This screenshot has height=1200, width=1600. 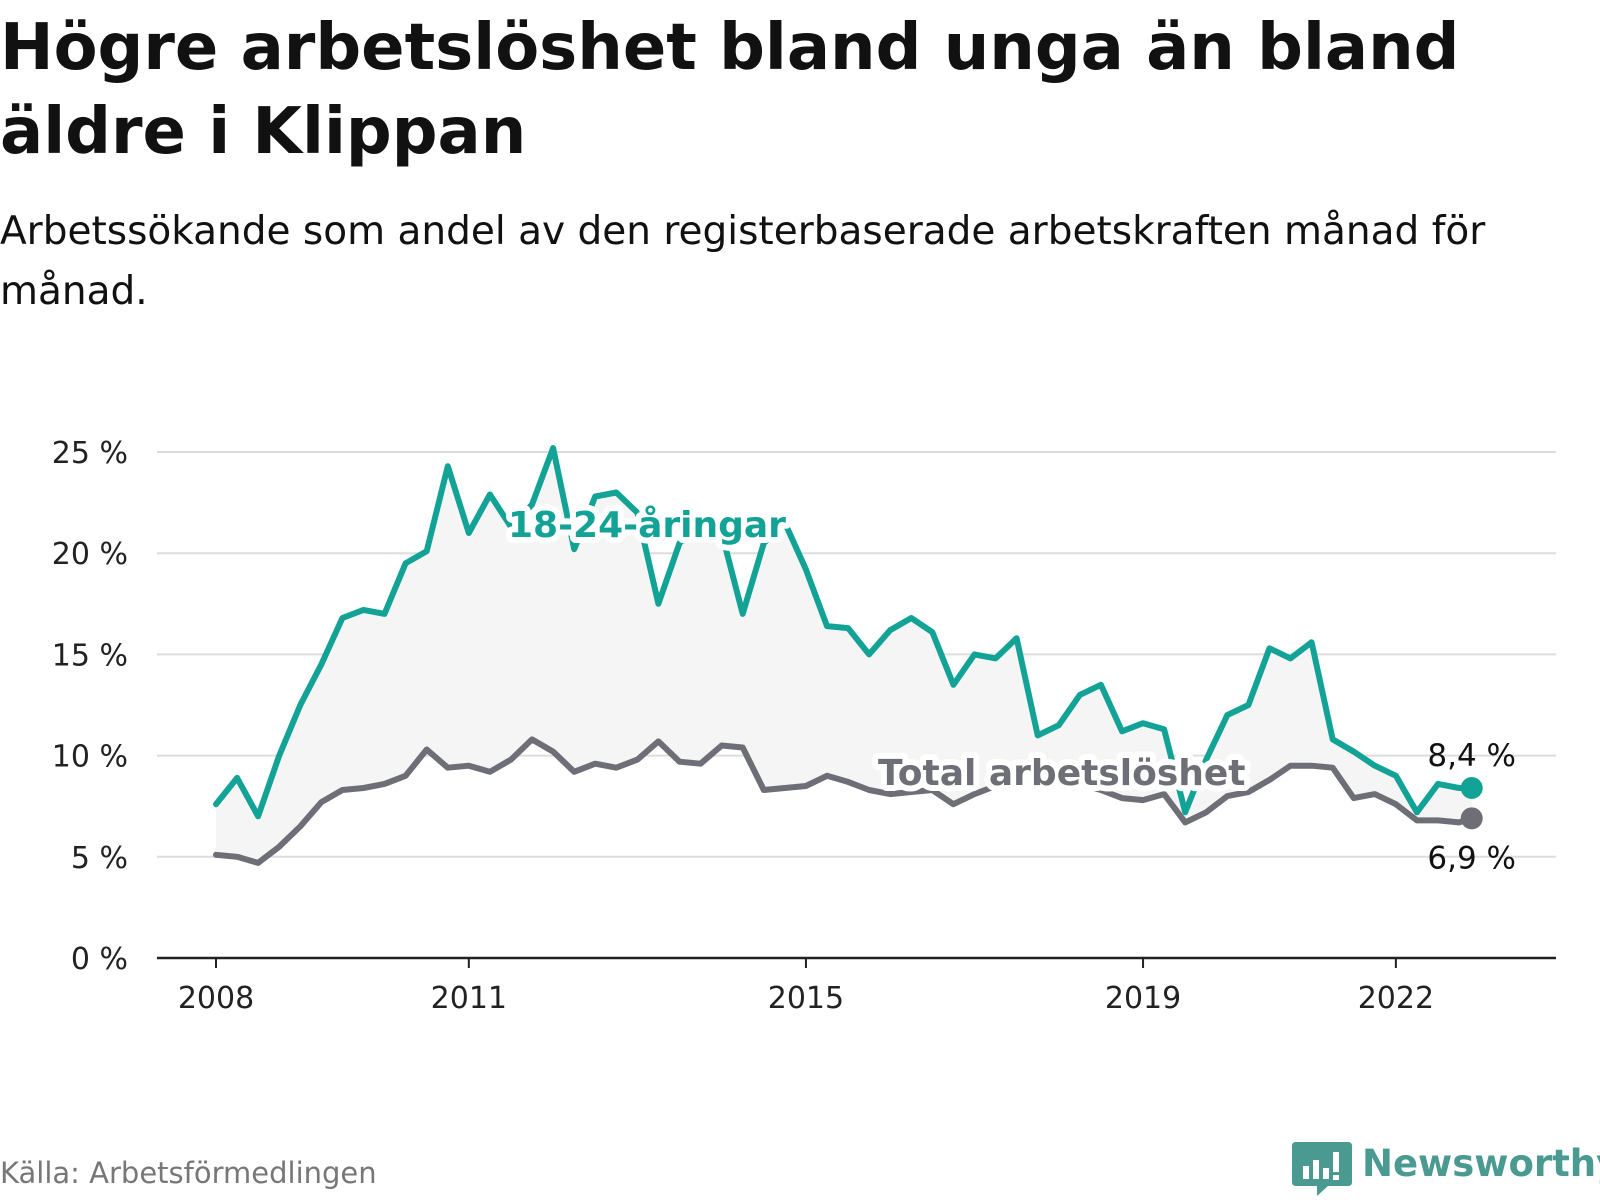 I want to click on series-label-18-24-aringar: 18-24-åringar, so click(x=647, y=525).